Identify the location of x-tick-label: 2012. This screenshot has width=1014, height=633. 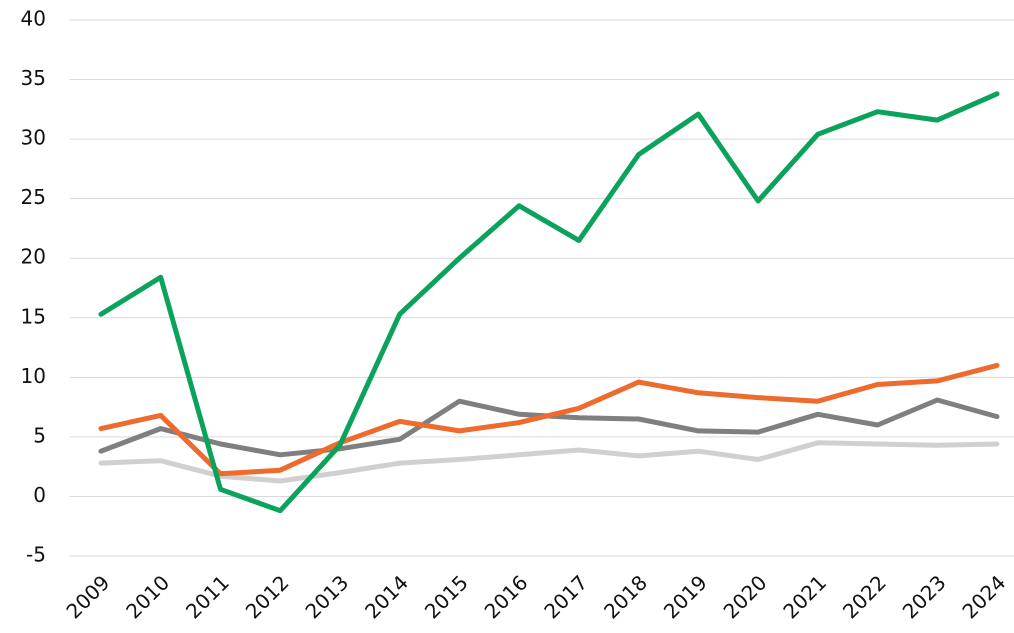
(267, 596).